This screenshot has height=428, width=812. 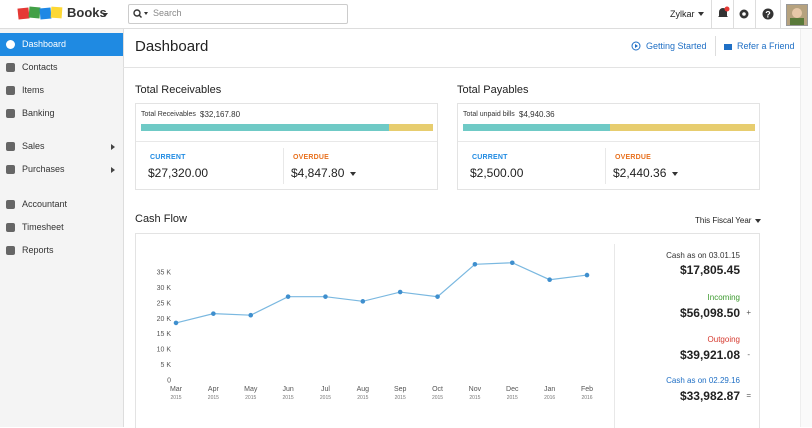 I want to click on nav-label: Timesheet, so click(x=43, y=227).